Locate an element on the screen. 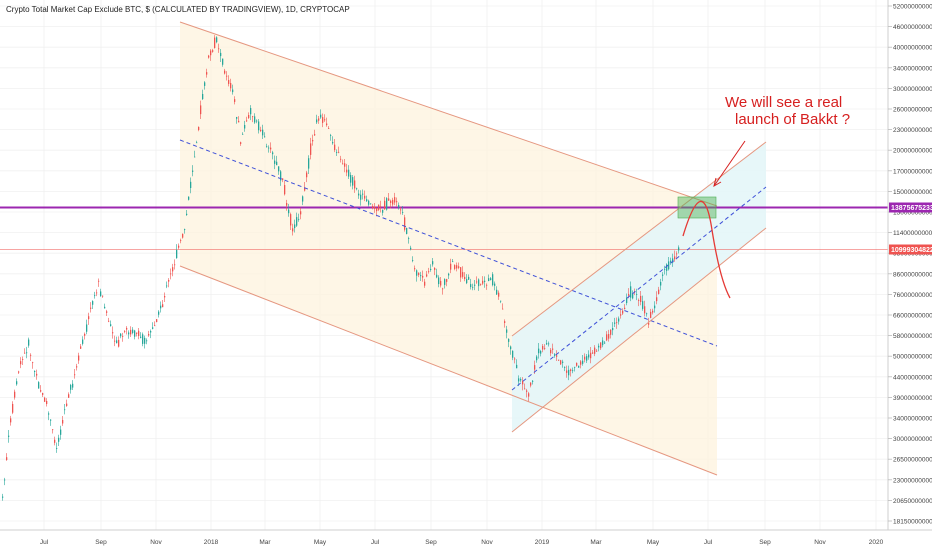 The width and height of the screenshot is (932, 550). y-tick-label: 260000000000 is located at coordinates (912, 110).